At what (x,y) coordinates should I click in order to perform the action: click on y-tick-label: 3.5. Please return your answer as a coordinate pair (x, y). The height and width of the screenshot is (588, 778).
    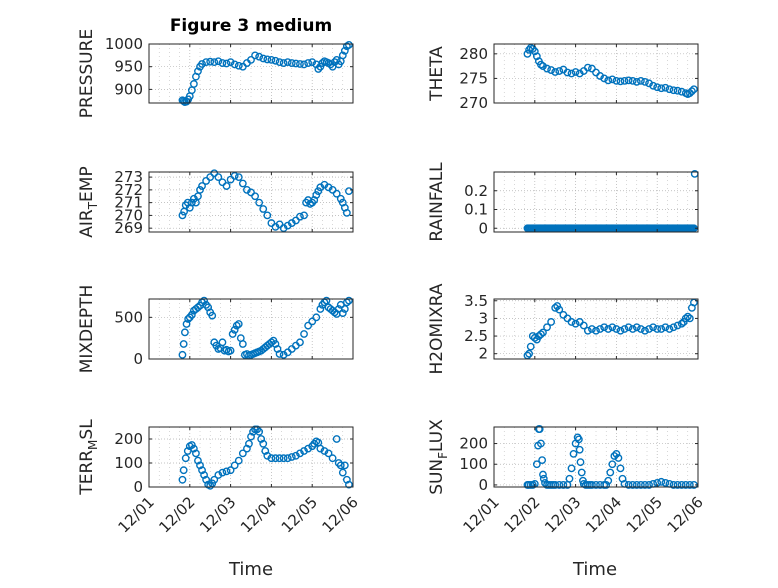
    Looking at the image, I should click on (476, 301).